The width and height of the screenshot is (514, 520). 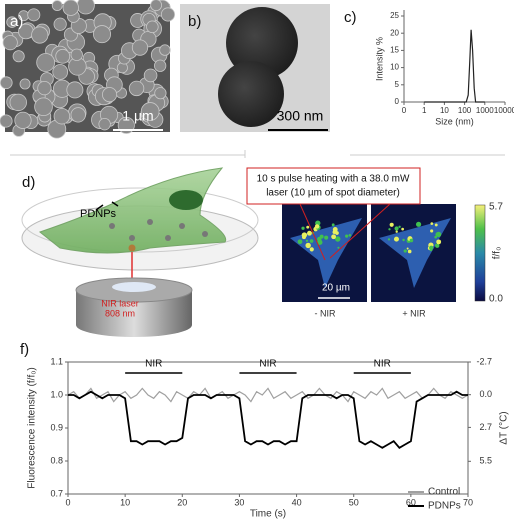 What do you see at coordinates (444, 110) in the screenshot?
I see `x-tick-label: 10` at bounding box center [444, 110].